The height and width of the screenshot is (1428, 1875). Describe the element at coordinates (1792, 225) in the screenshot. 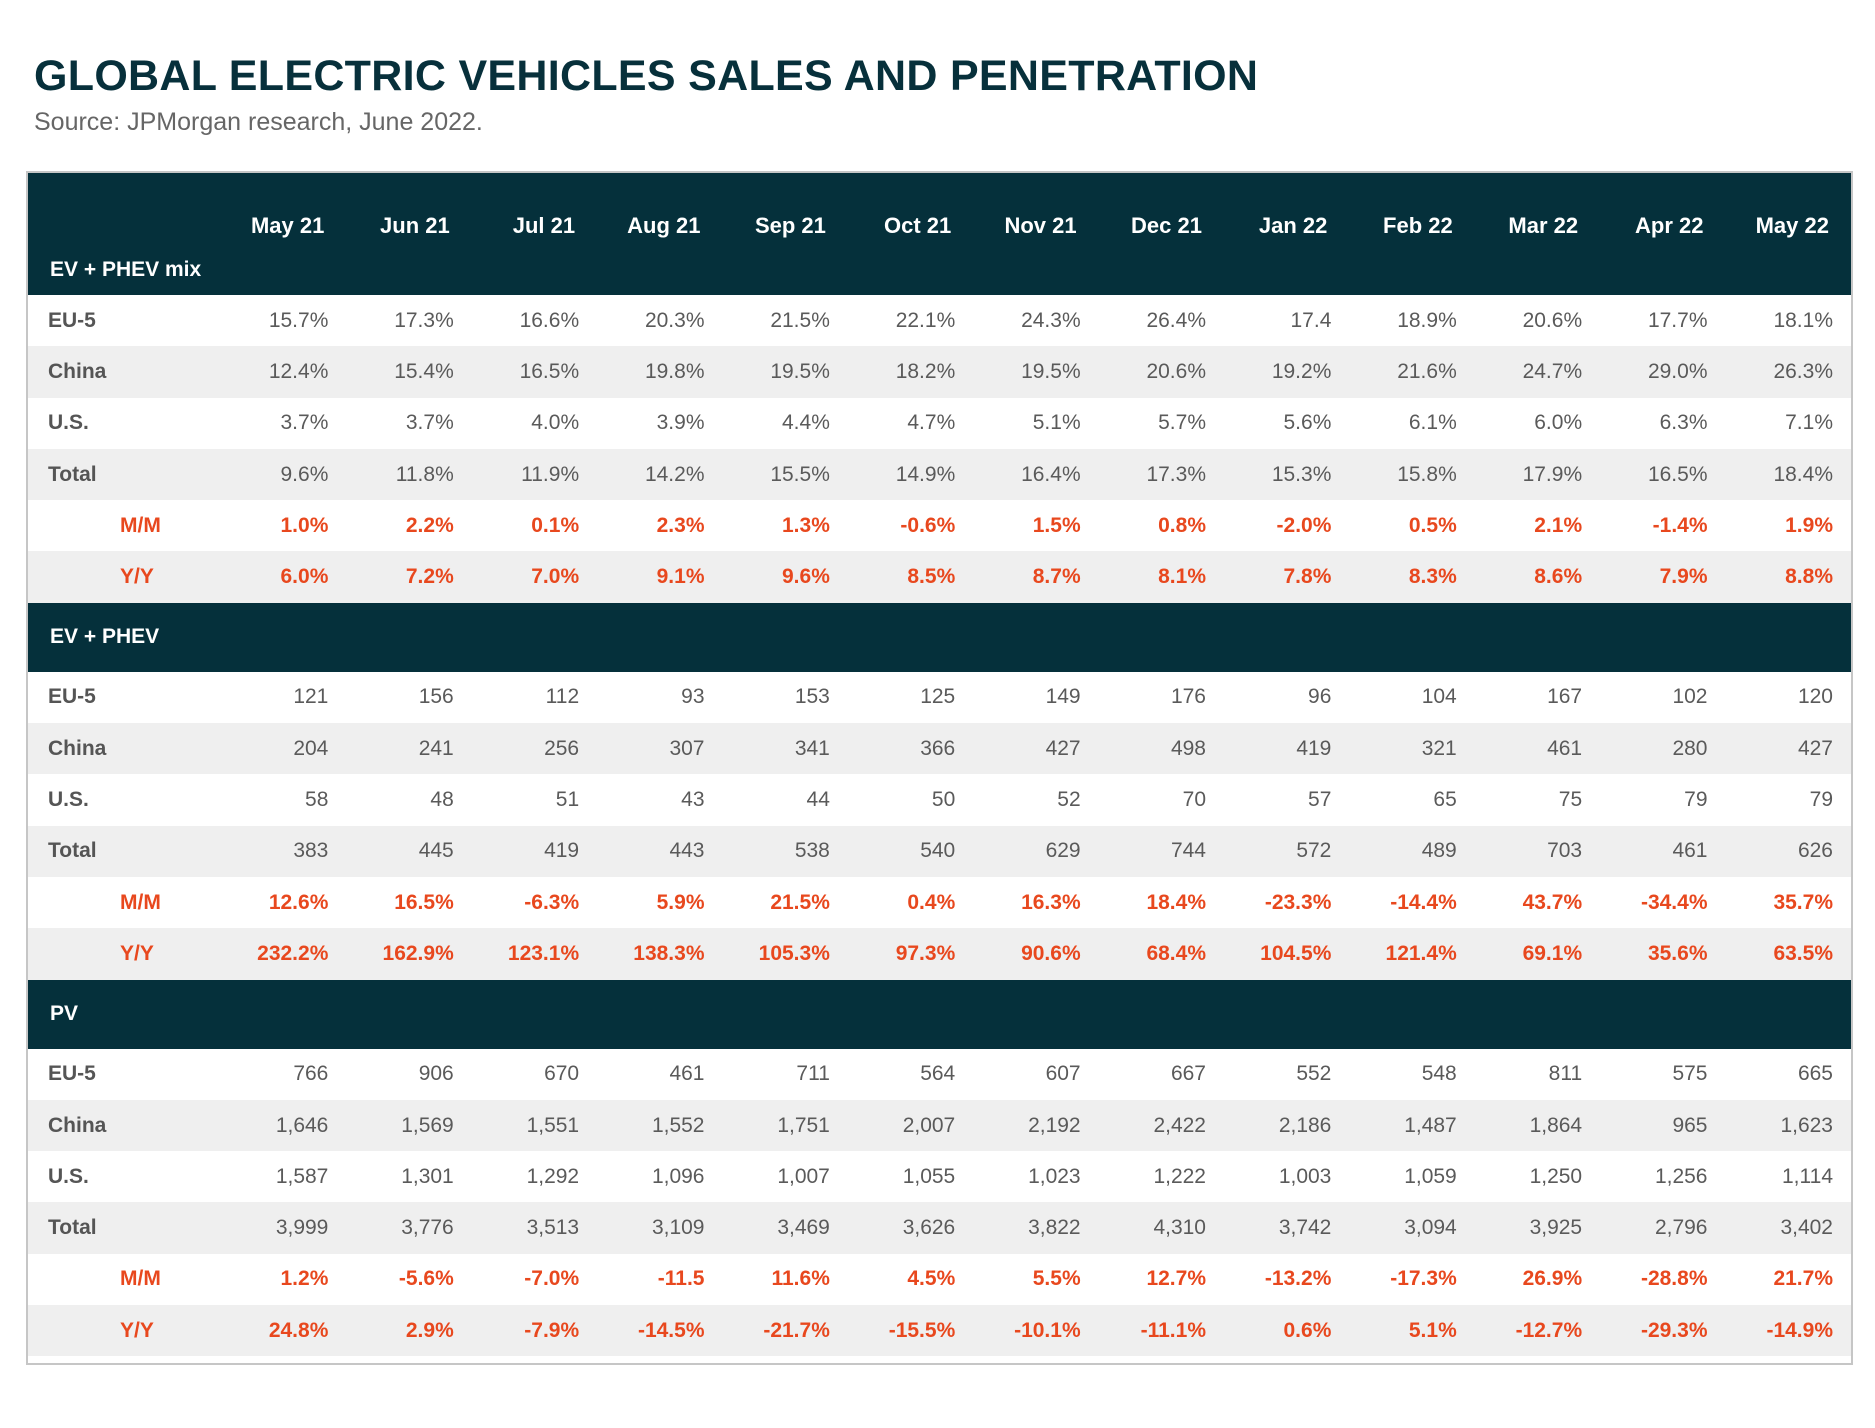

I see `column-header: May 22` at that location.